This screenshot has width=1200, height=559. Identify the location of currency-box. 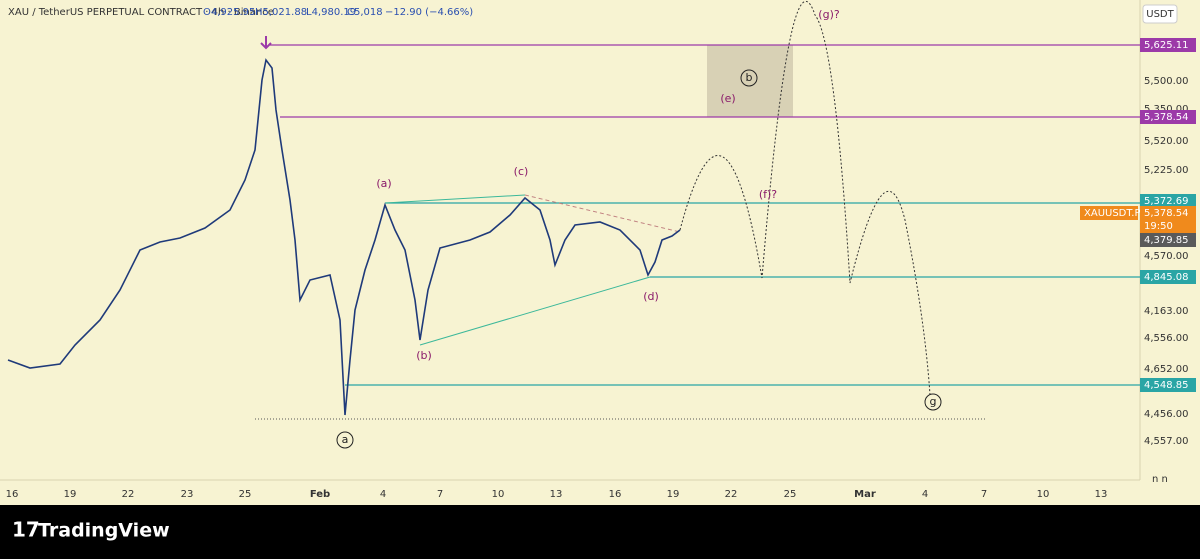
(1160, 14).